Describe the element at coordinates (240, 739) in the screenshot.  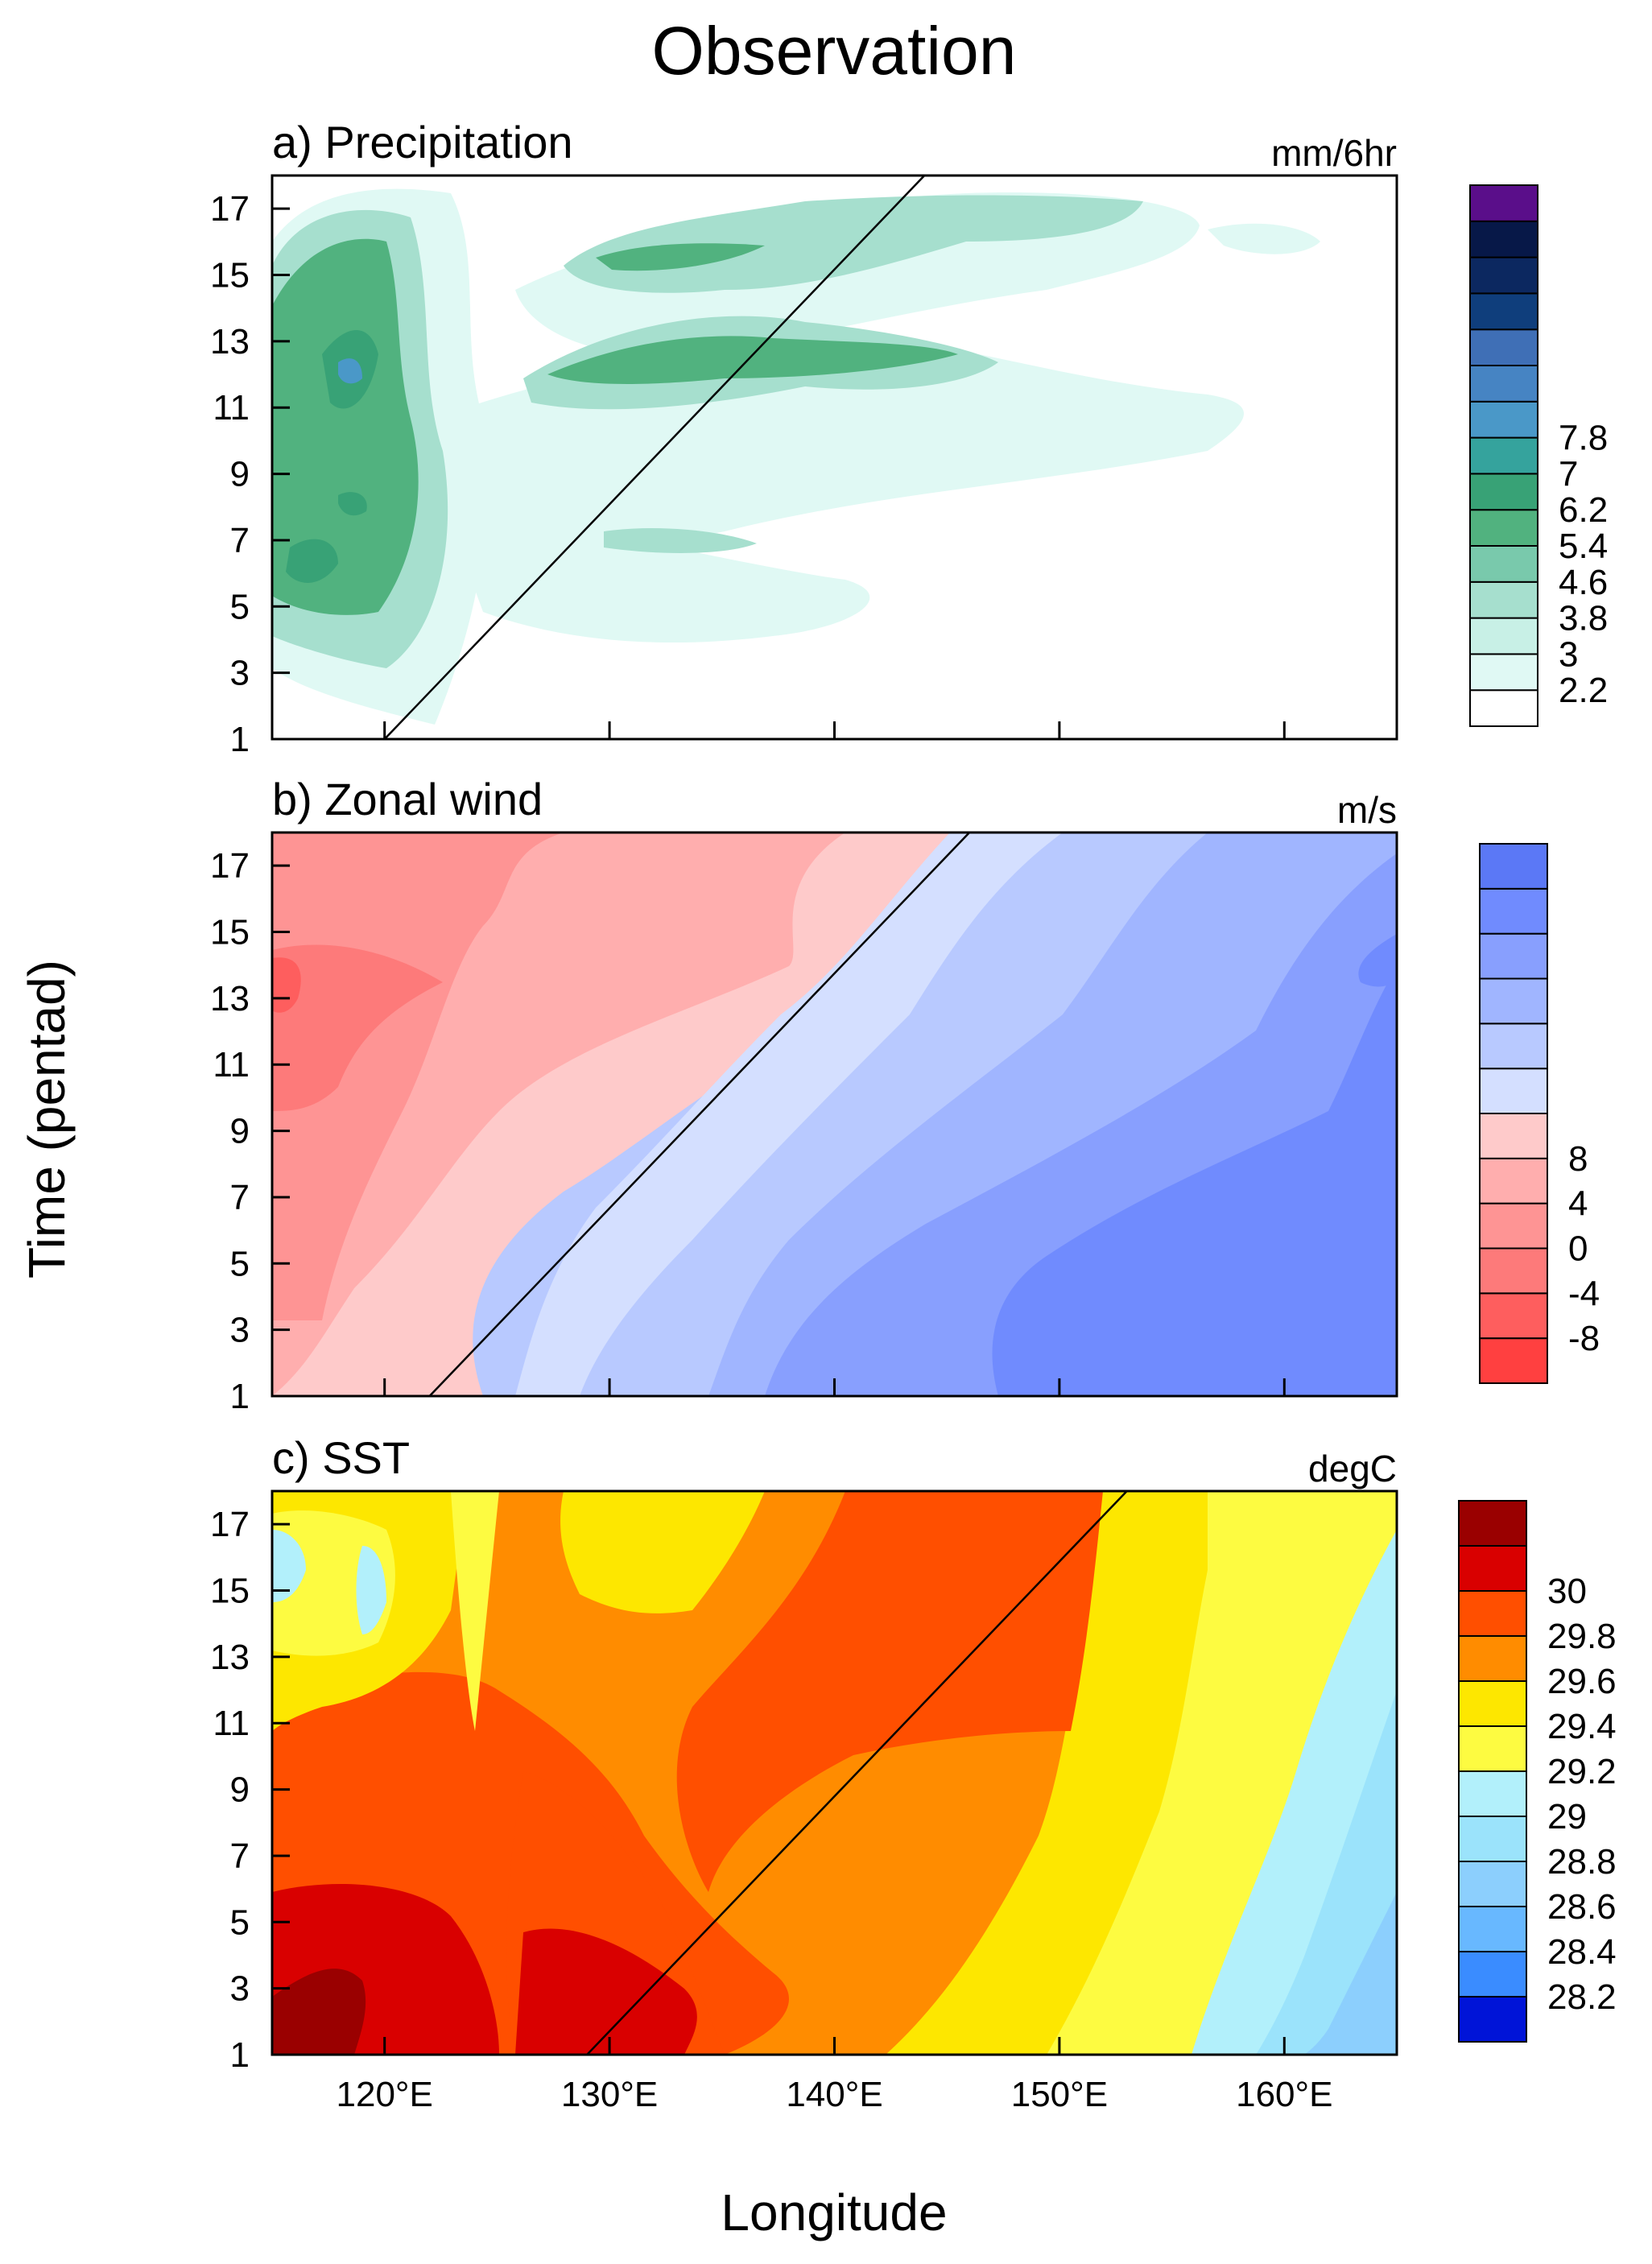
I see `precip-ytick-label: 1` at that location.